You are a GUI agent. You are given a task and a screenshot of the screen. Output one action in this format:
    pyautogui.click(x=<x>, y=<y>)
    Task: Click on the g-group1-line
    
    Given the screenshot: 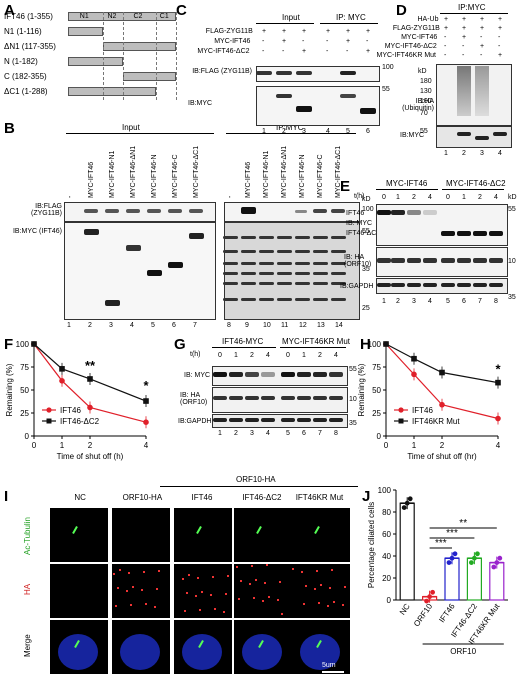 What is the action you would take?
    pyautogui.click(x=244, y=347)
    